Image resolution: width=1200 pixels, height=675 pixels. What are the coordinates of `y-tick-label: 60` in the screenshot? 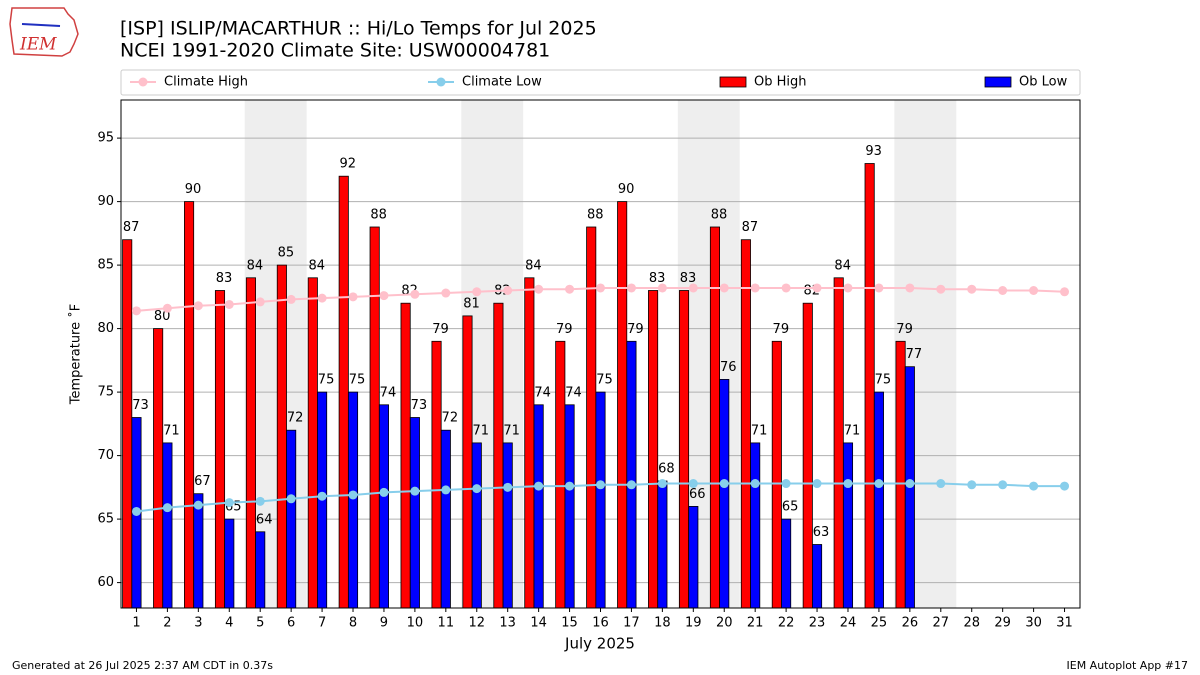 It's located at (105, 582).